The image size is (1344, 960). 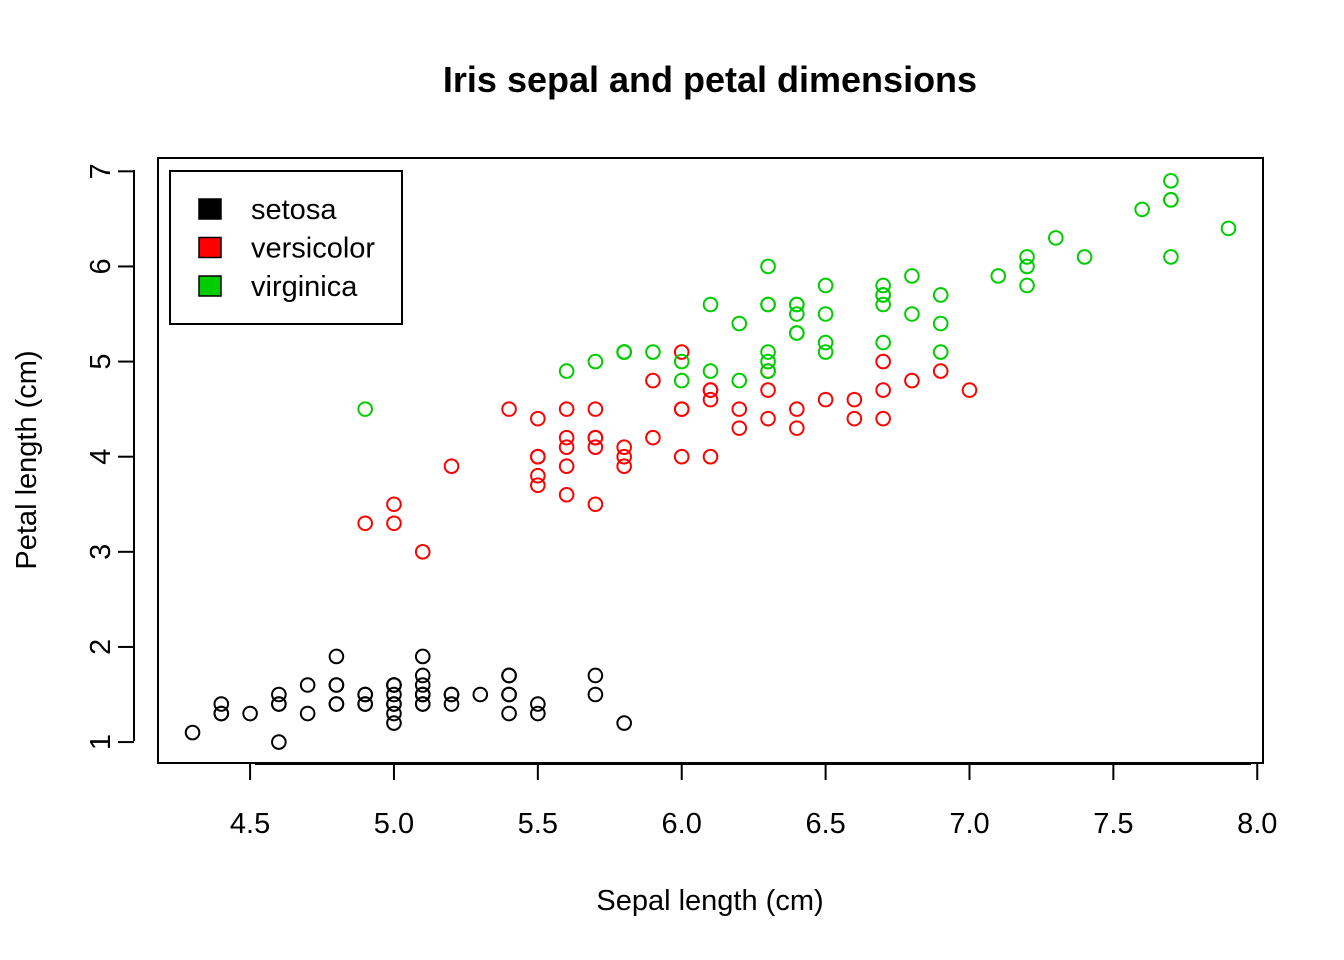 I want to click on x-tick-label: 5.5, so click(x=538, y=824).